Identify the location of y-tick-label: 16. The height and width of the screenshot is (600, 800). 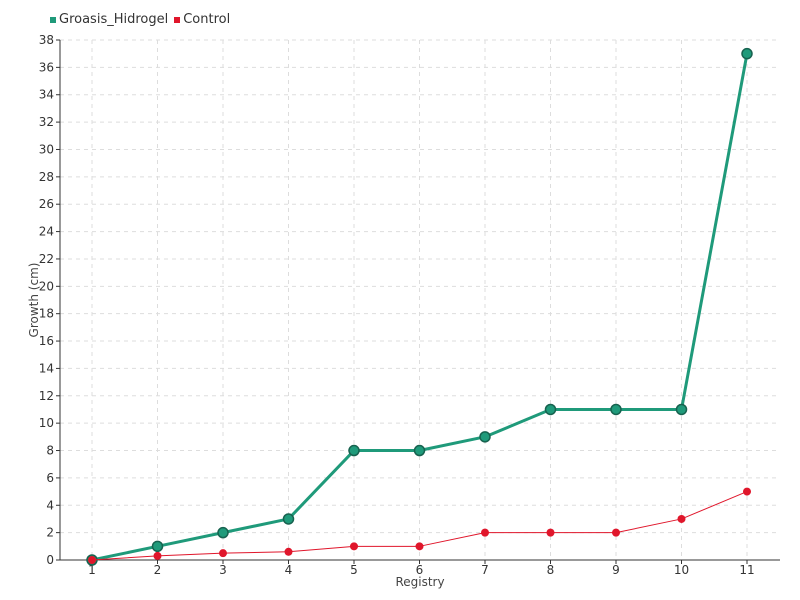
(46, 341).